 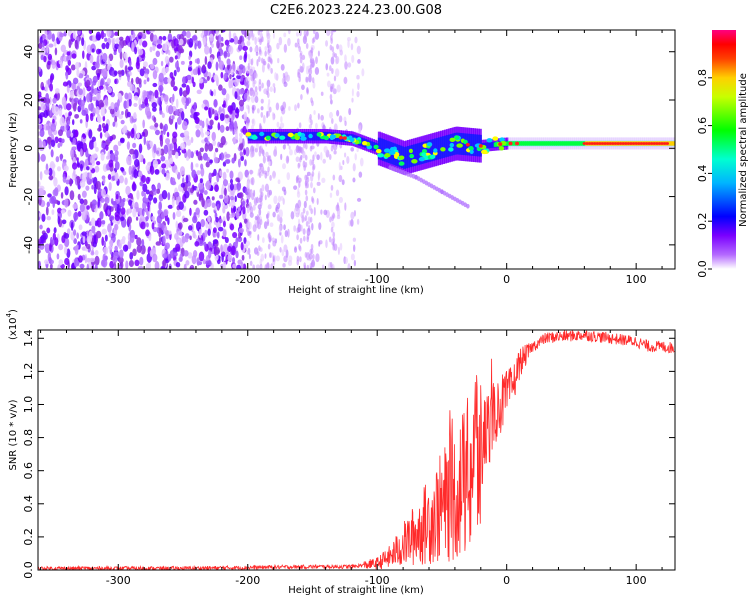 I want to click on snr-ytick-label: 0.0, so click(x=28, y=570).